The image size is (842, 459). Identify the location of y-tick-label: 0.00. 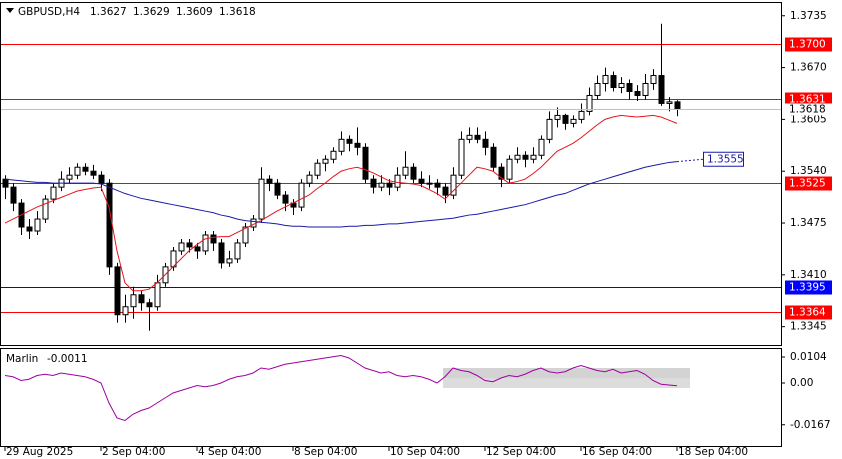
(801, 383).